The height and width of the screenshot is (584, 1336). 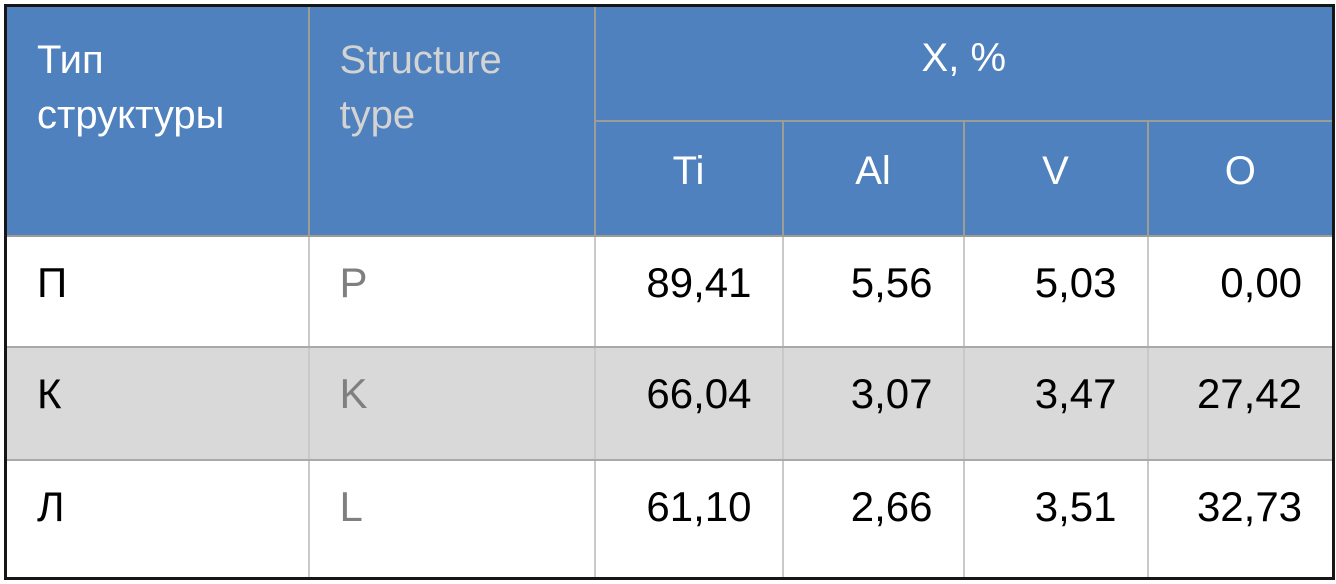 I want to click on cell-ti-value: 89,41, so click(x=688, y=291).